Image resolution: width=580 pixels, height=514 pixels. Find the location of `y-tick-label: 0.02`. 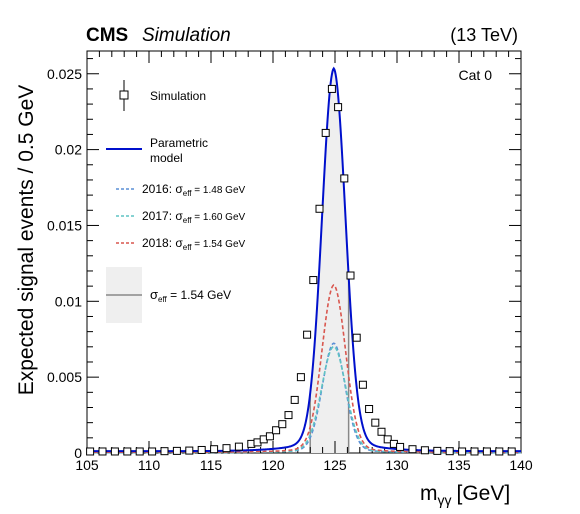

y-tick-label: 0.02 is located at coordinates (68, 150).